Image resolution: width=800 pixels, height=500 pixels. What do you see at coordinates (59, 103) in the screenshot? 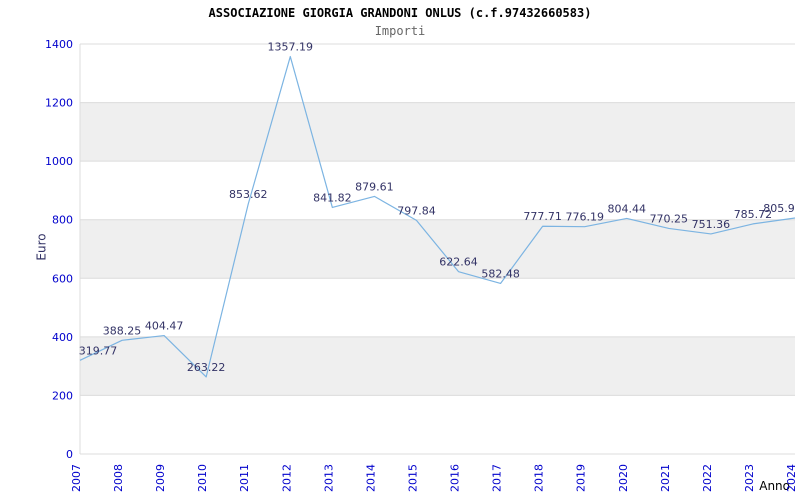
I see `y-tick-label: 1200` at bounding box center [59, 103].